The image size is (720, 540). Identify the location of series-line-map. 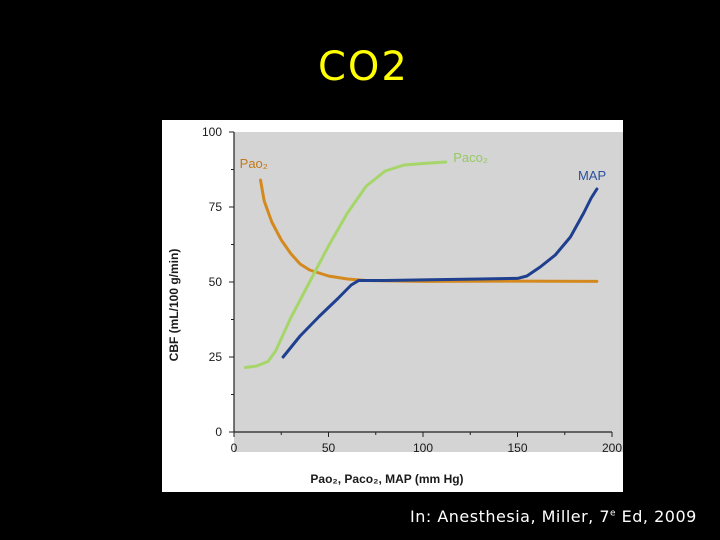
(440, 273).